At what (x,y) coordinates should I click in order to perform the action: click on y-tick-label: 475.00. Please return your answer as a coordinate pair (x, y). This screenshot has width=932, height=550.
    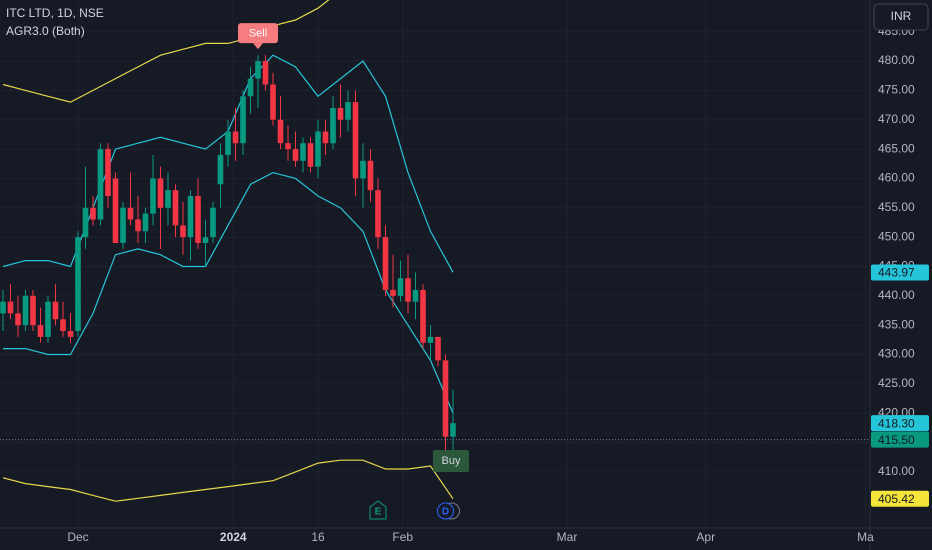
    Looking at the image, I should click on (896, 90).